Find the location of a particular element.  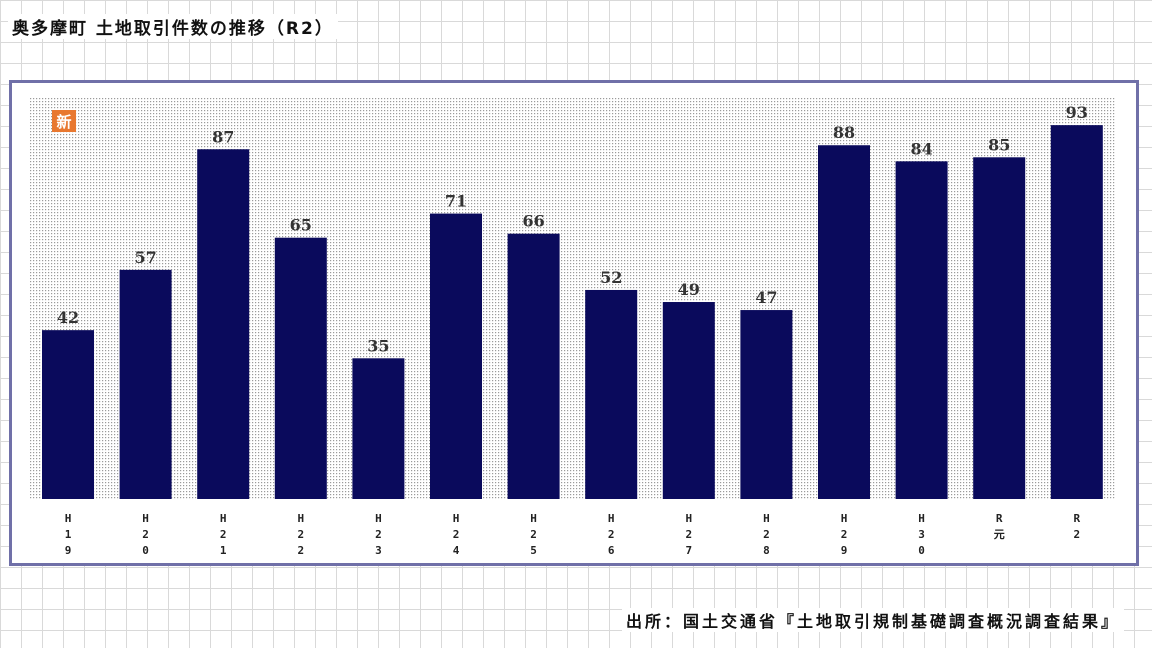

x-tick-label-4-0: H is located at coordinates (378, 518).